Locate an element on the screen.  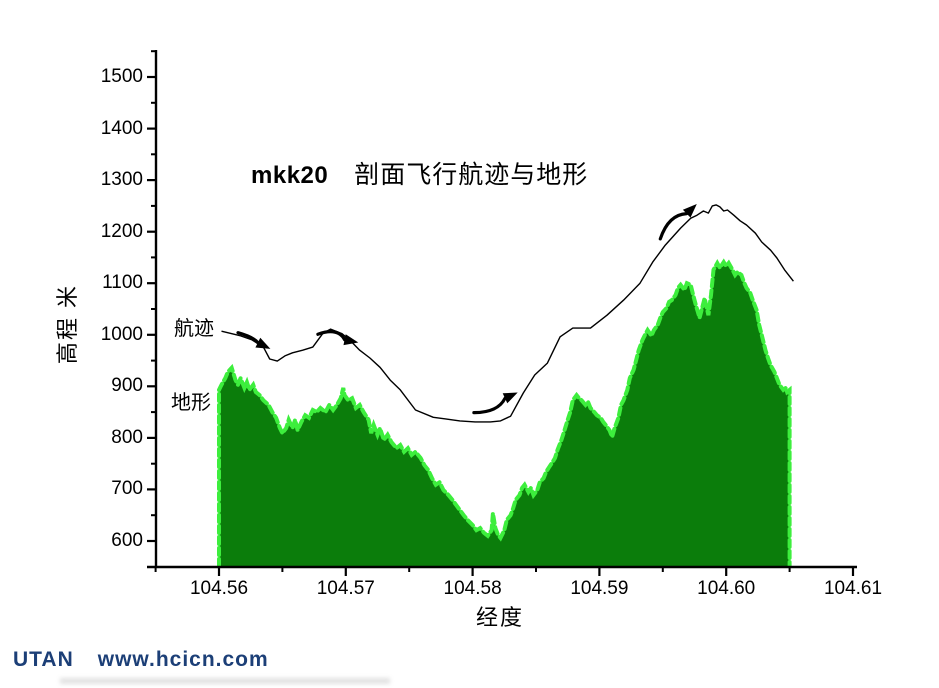
trajectory-series-label: 航迹 is located at coordinates (194, 329).